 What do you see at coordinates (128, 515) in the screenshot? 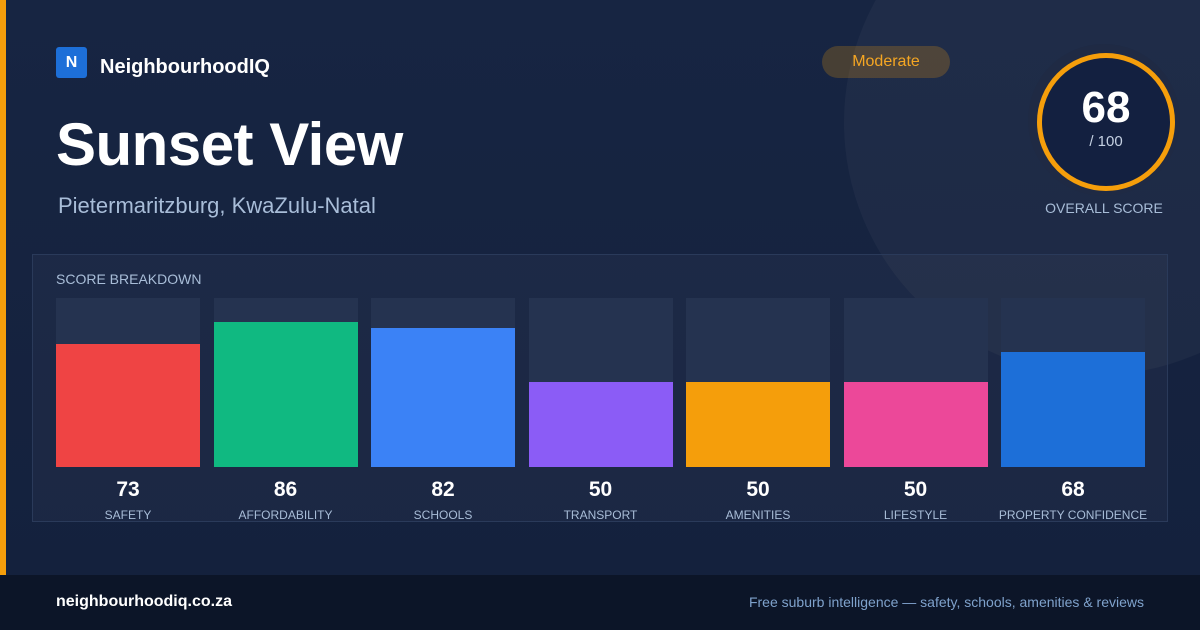
I see `bar-label: SAFETY` at bounding box center [128, 515].